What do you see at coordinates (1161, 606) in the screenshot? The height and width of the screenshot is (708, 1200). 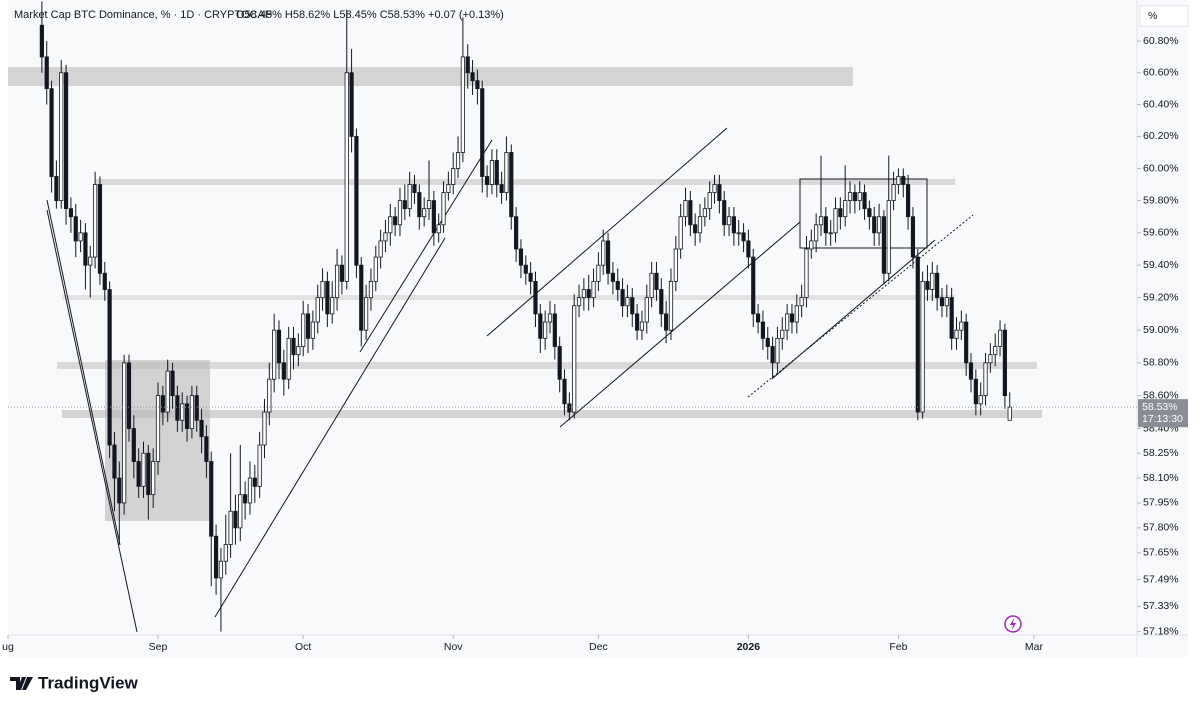 I see `y-tick-label: 57.33%` at bounding box center [1161, 606].